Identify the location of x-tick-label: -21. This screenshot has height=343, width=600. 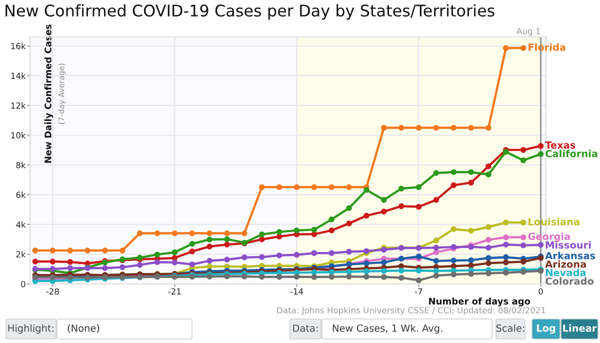
(174, 291).